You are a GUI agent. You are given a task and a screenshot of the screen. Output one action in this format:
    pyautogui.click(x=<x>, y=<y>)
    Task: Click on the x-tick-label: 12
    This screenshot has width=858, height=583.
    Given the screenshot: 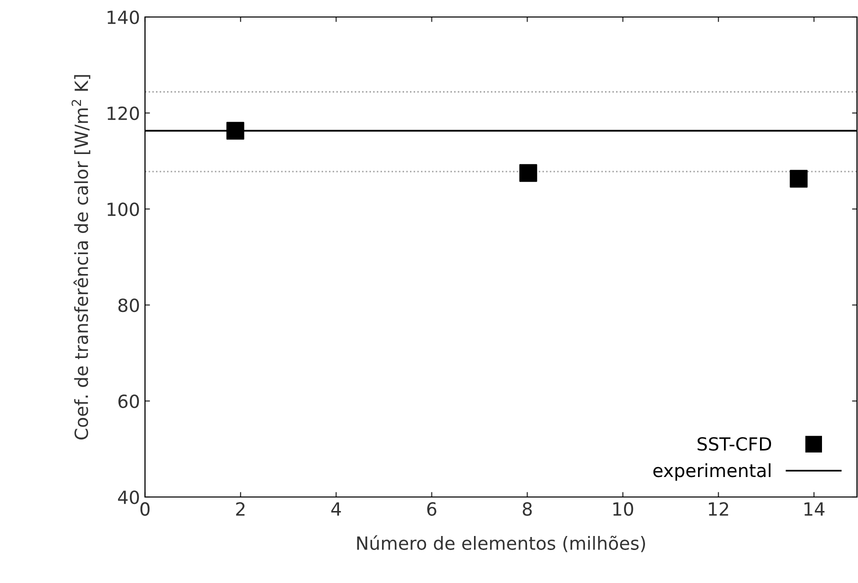 What is the action you would take?
    pyautogui.click(x=718, y=509)
    